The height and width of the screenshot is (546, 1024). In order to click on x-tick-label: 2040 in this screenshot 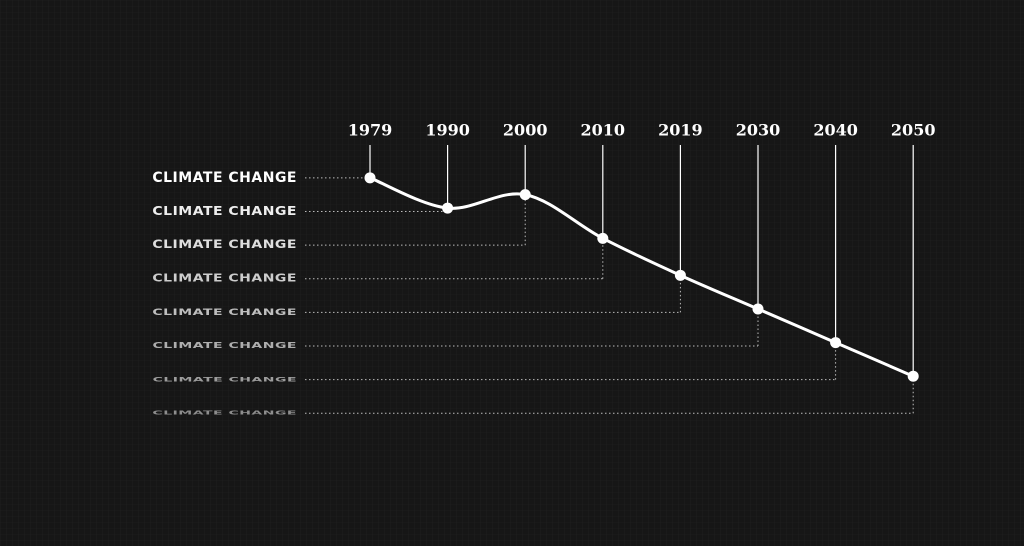, I will do `click(835, 130)`.